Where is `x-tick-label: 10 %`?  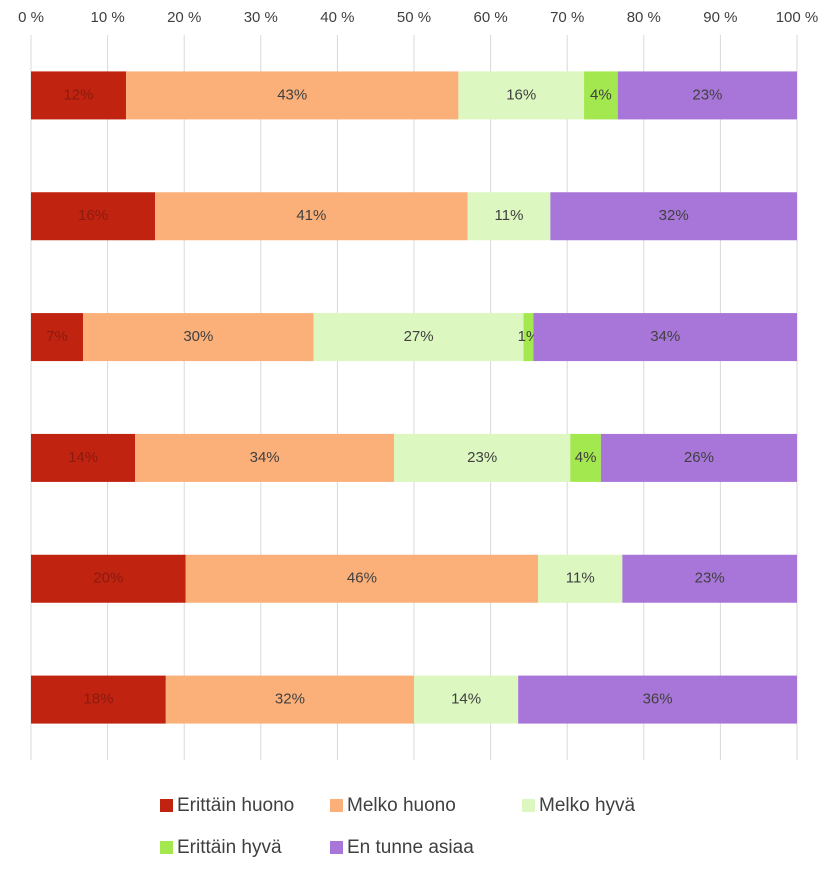 x-tick-label: 10 % is located at coordinates (107, 17).